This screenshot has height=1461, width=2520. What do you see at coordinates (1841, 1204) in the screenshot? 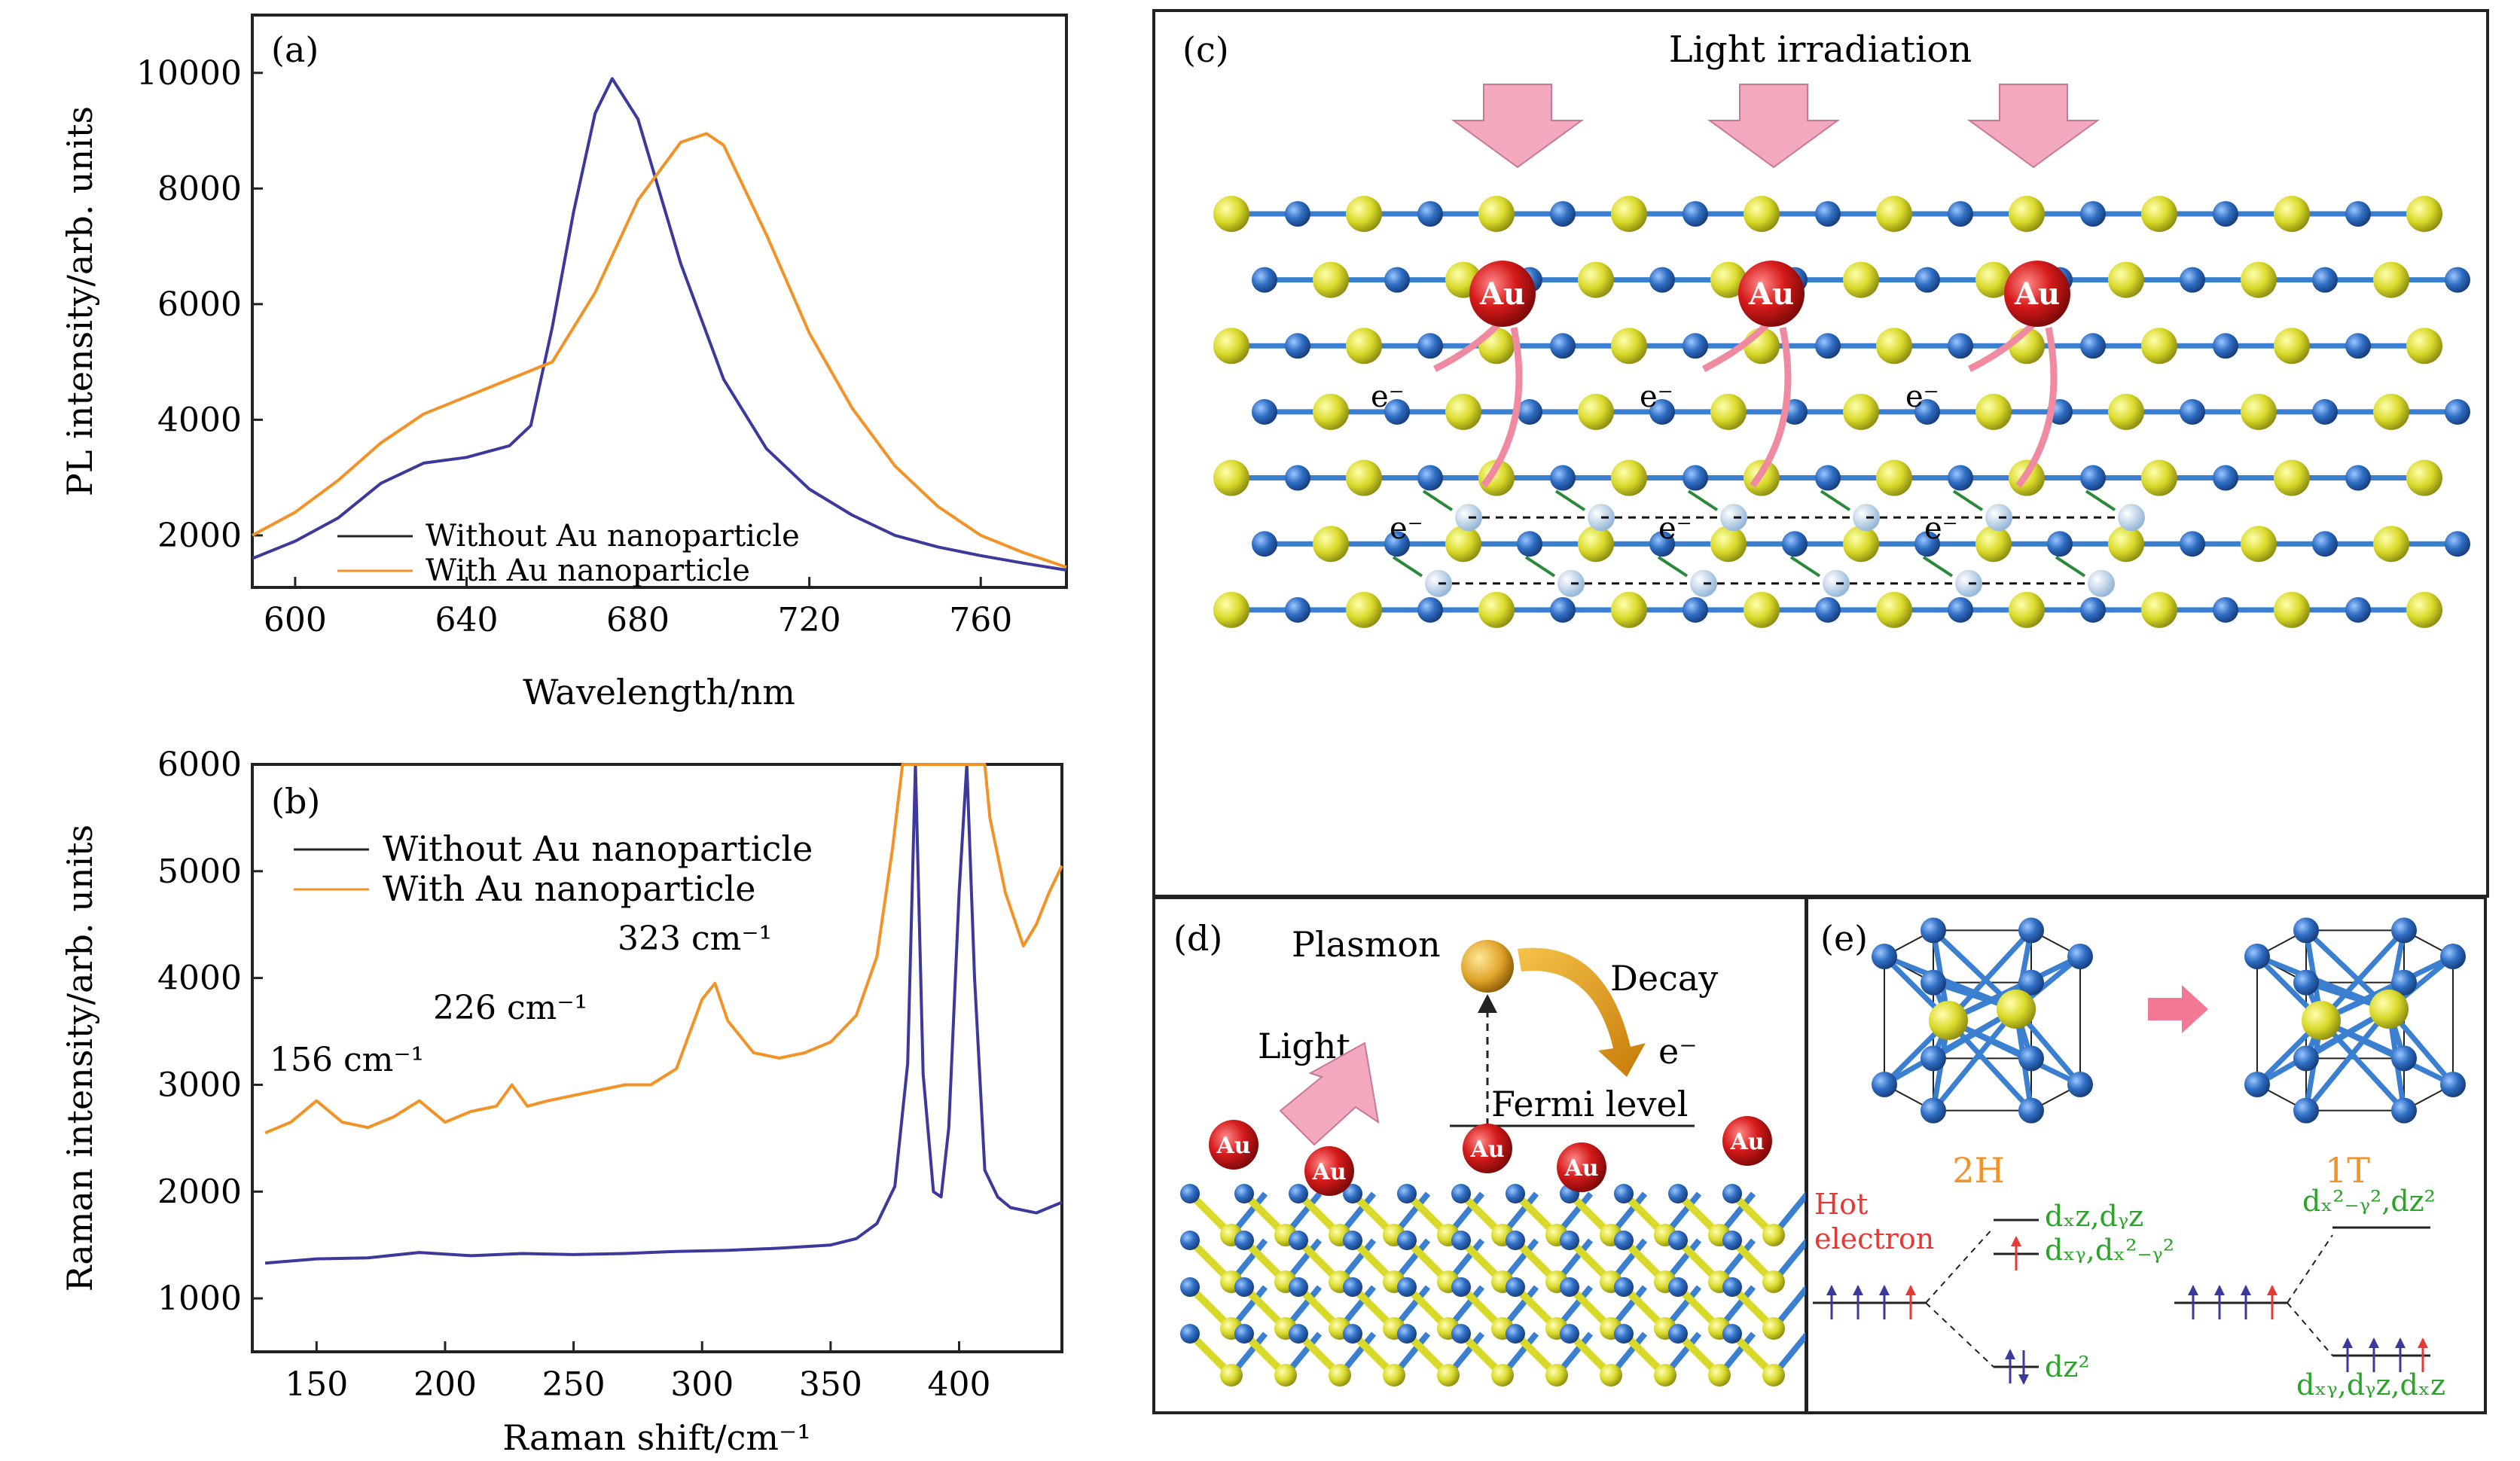
I see `hot-electron-label-1: Hot` at bounding box center [1841, 1204].